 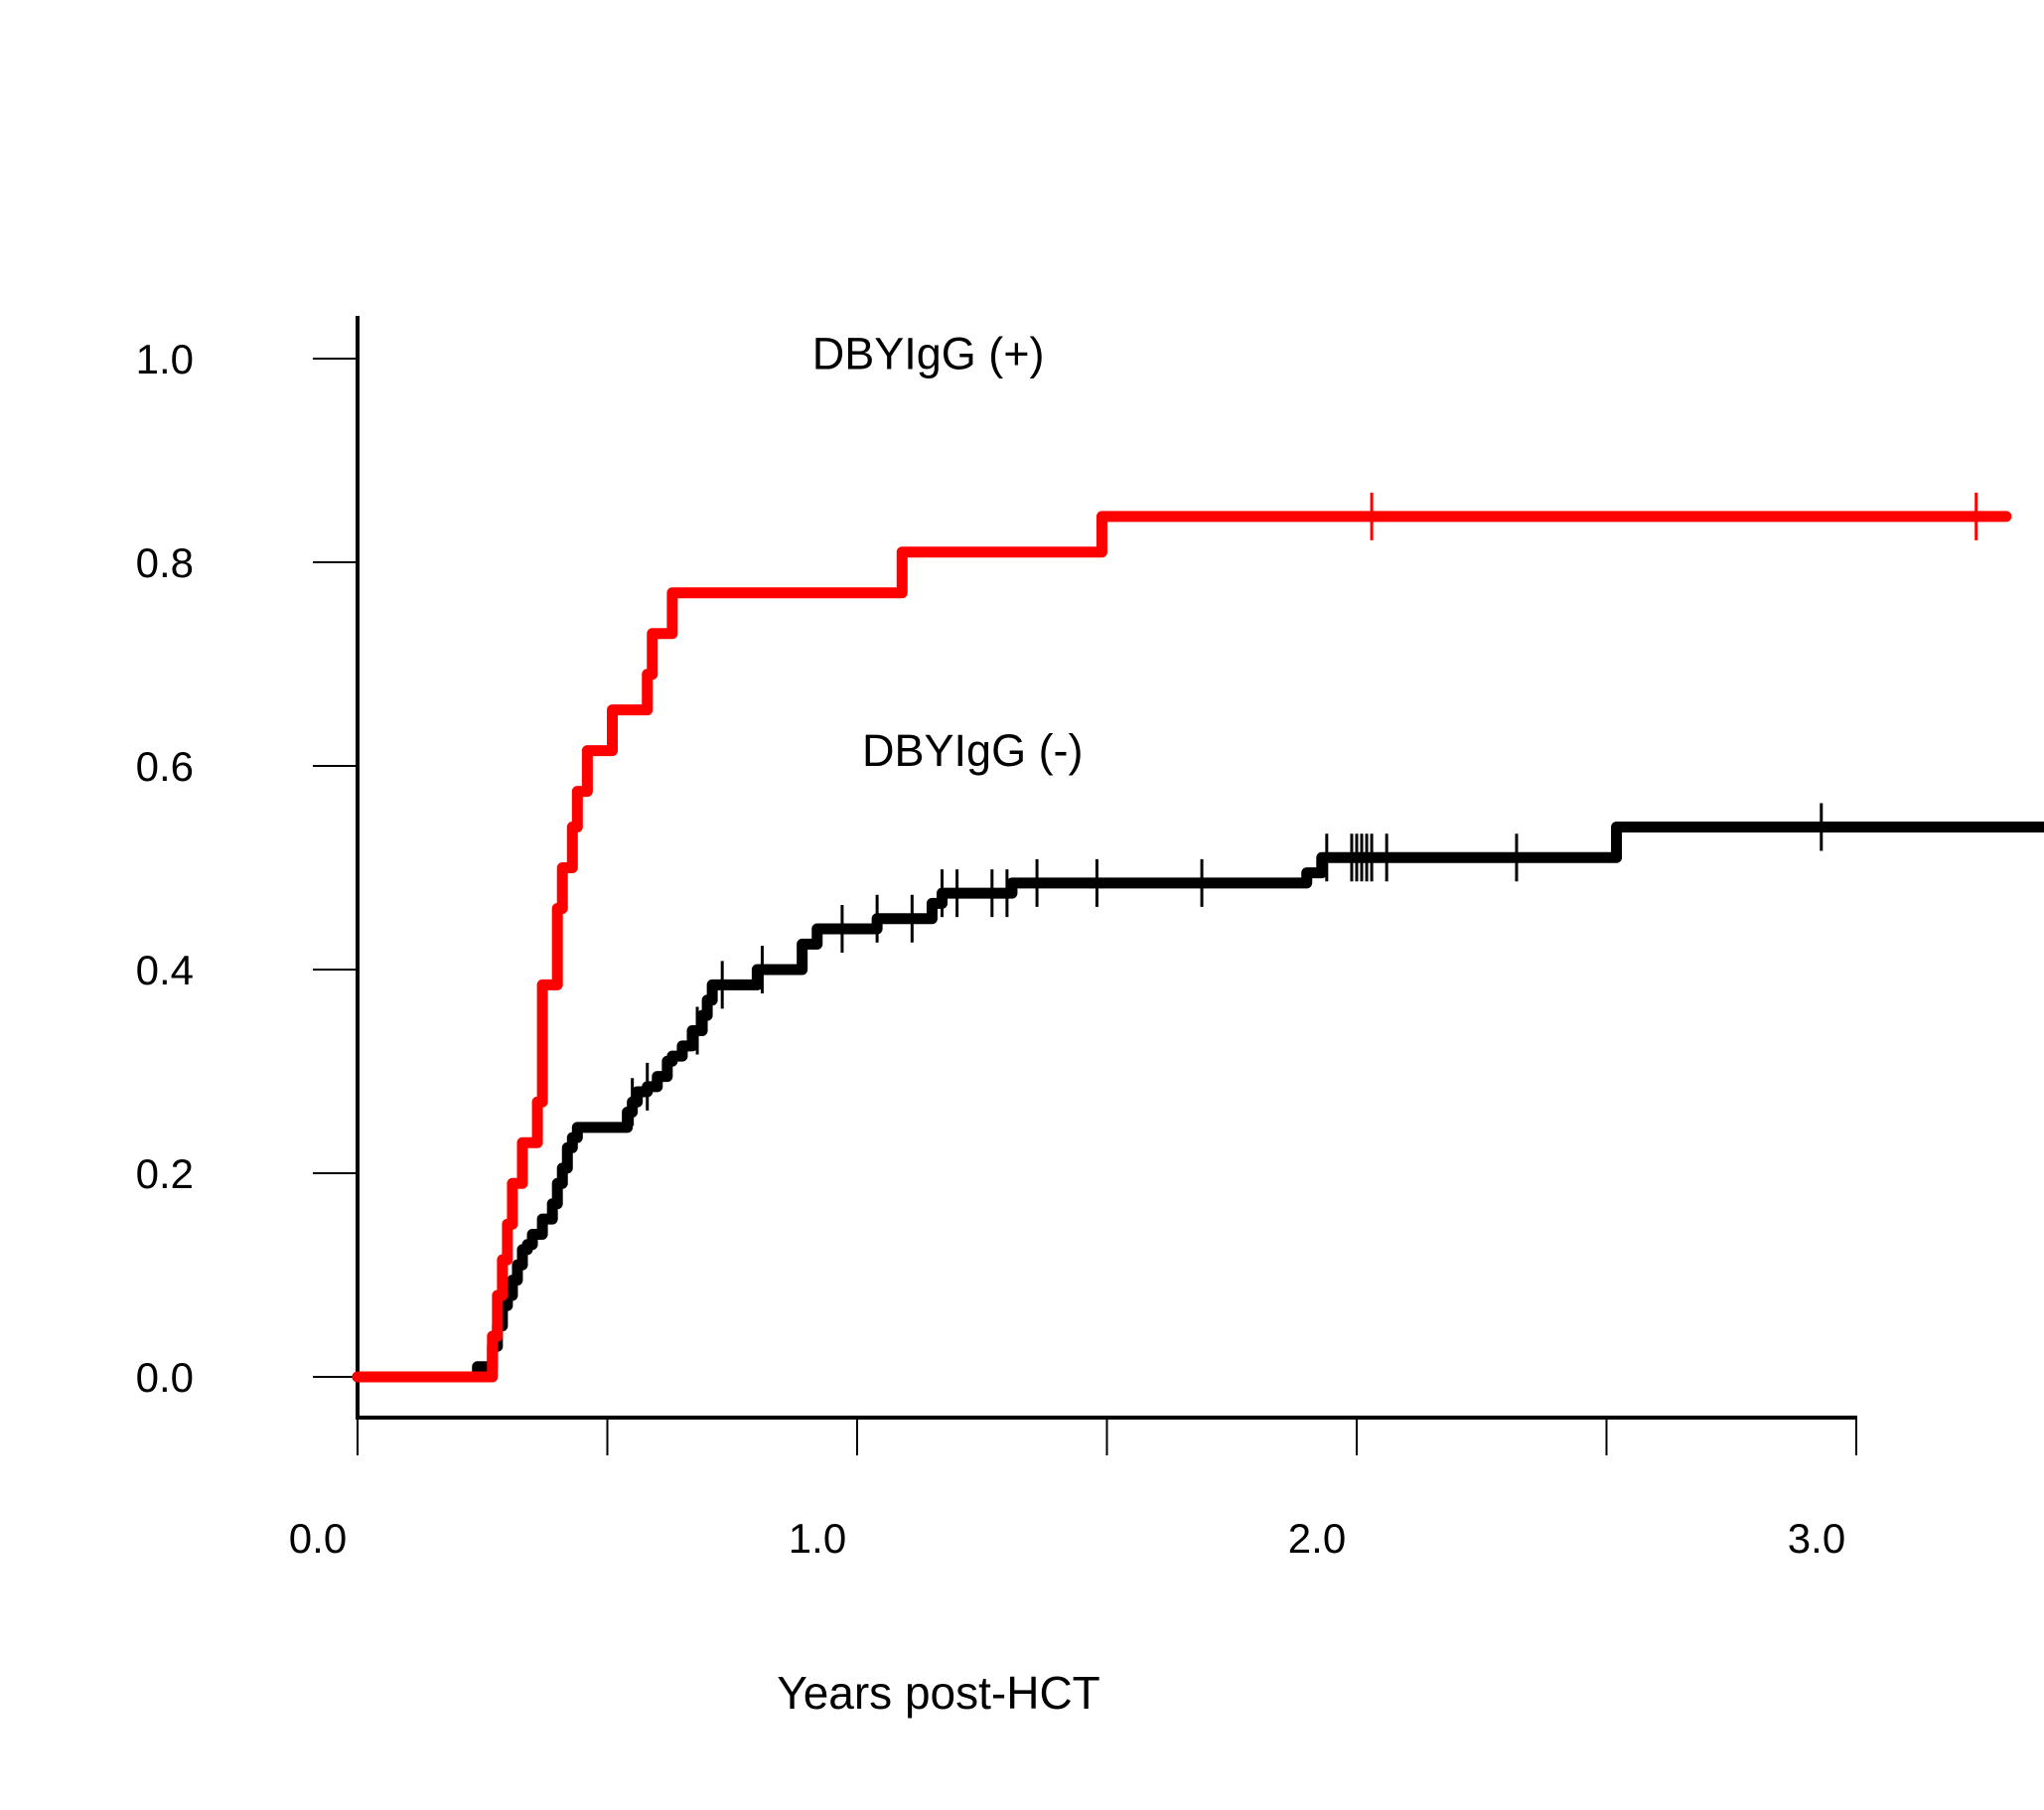 What do you see at coordinates (165, 562) in the screenshot?
I see `y-tick-label-4: 0.8` at bounding box center [165, 562].